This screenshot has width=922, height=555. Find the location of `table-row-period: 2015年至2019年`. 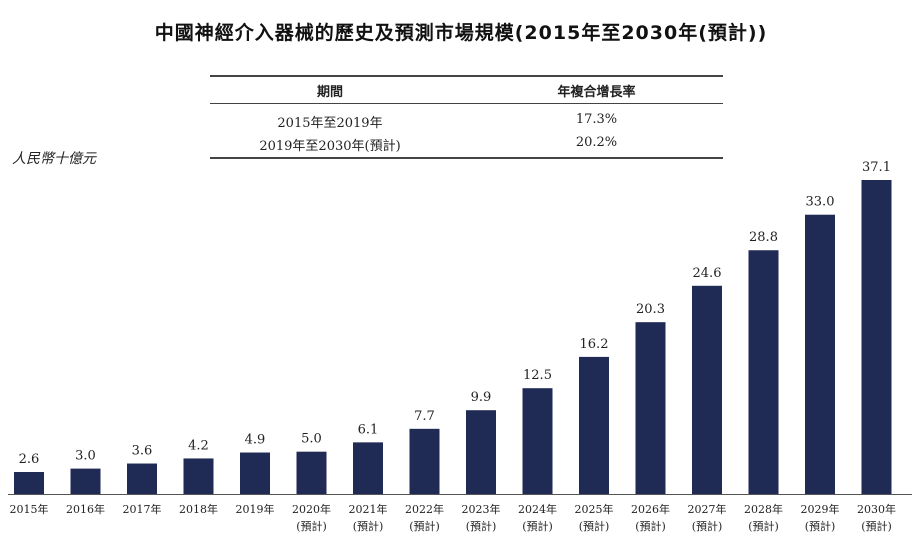

table-row-period: 2015年至2019年 is located at coordinates (330, 123).